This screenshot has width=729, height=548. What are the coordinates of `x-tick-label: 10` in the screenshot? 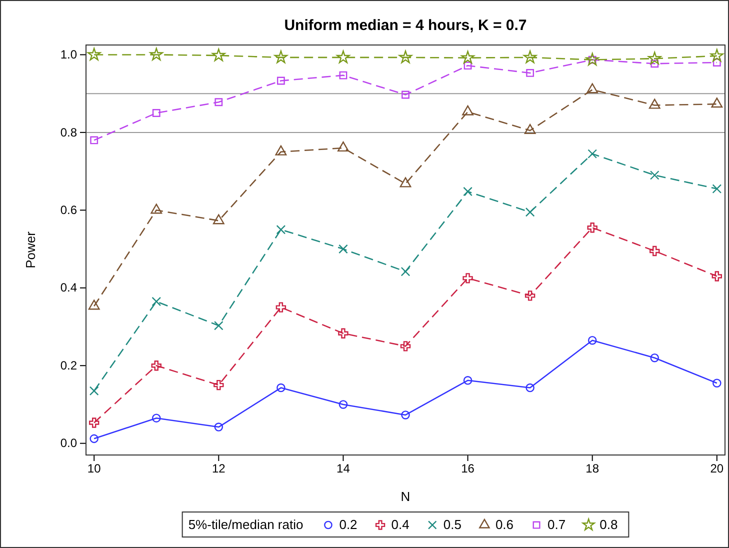 It's located at (94, 469).